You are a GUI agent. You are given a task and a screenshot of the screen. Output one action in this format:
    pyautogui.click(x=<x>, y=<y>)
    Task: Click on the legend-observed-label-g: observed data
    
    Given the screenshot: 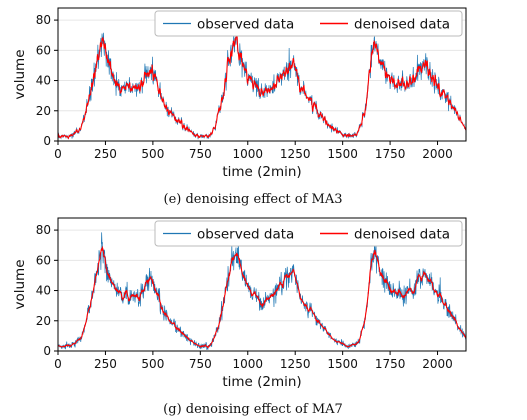 What is the action you would take?
    pyautogui.click(x=245, y=235)
    